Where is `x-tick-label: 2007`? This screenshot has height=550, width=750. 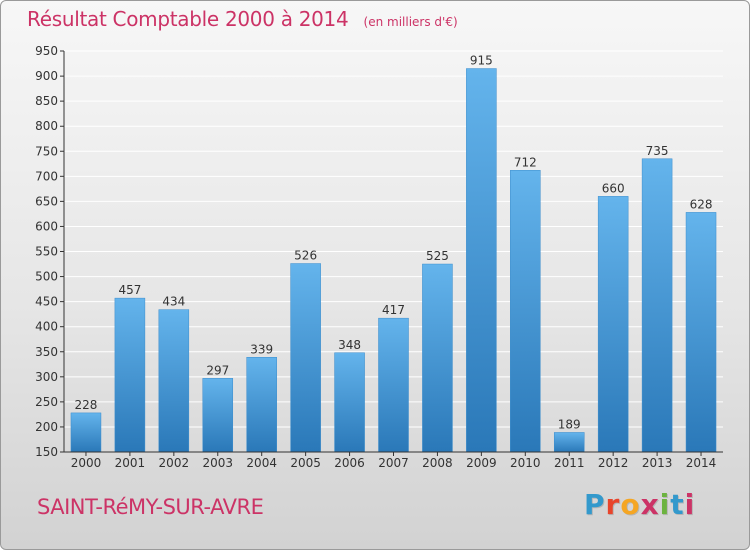
x-tick-label: 2007 is located at coordinates (393, 463).